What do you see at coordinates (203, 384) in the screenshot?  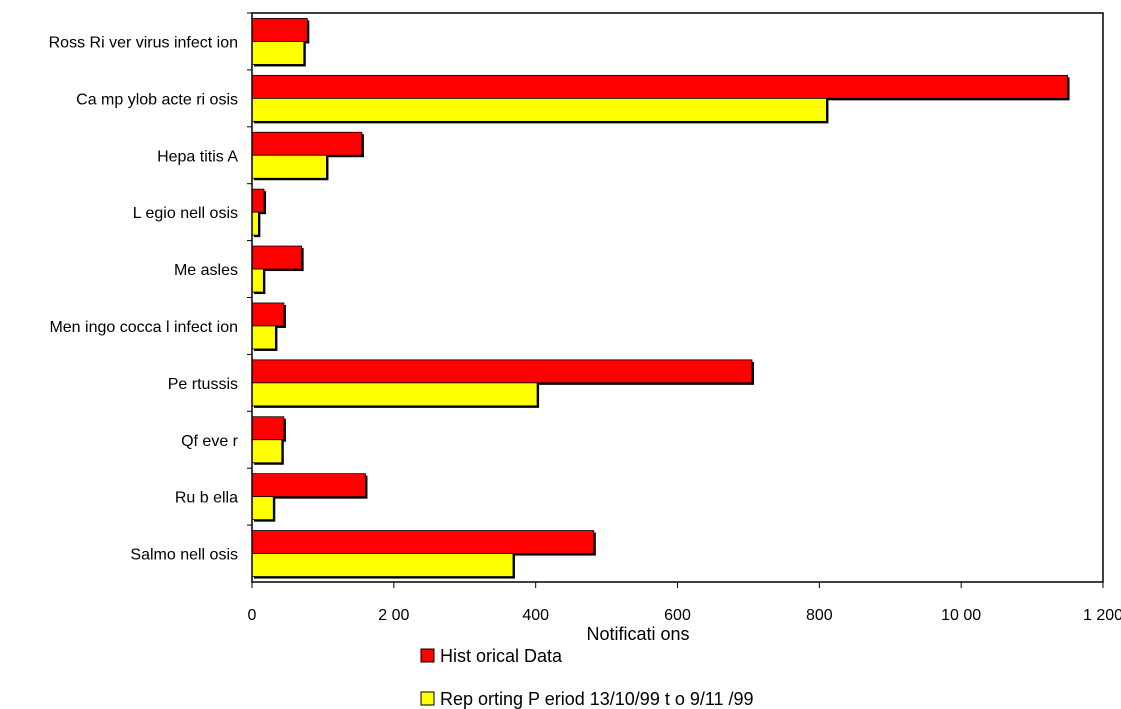 I see `category-label: Pe rtussis` at bounding box center [203, 384].